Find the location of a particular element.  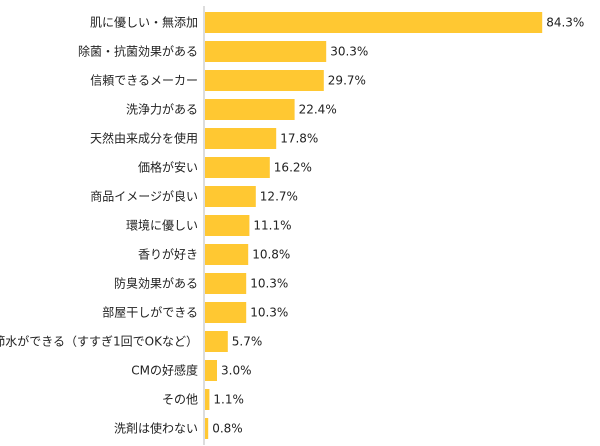

category-label: 防臭効果がある is located at coordinates (156, 283).